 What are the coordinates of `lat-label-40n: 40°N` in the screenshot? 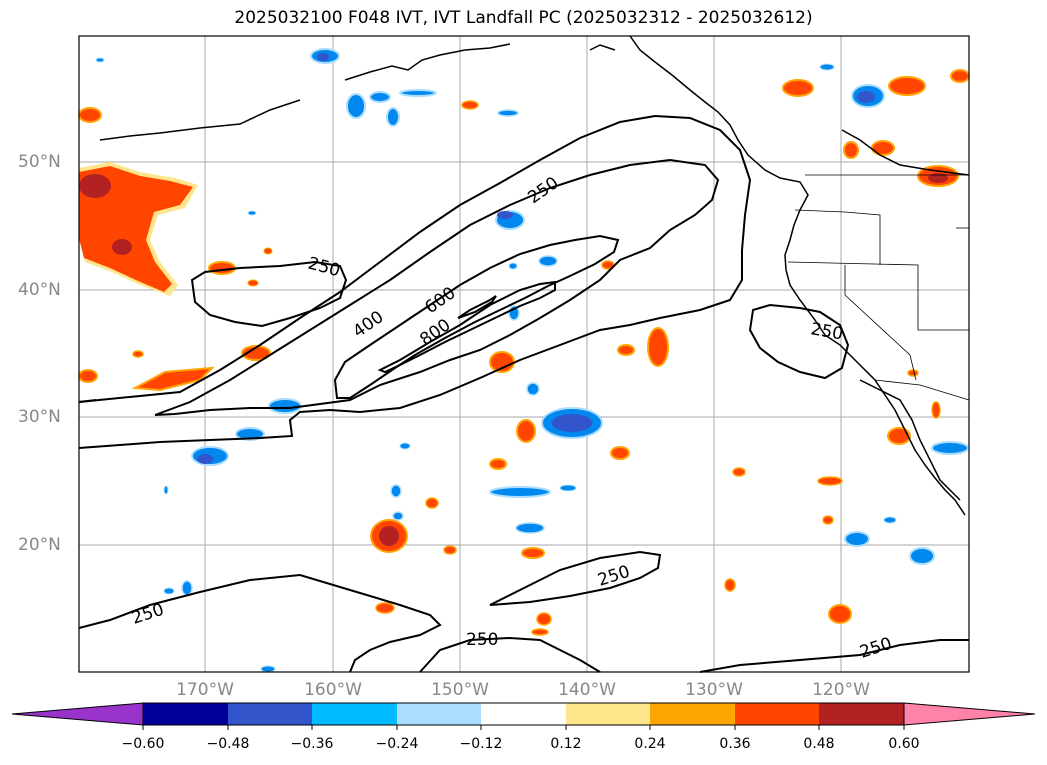 It's located at (39, 290).